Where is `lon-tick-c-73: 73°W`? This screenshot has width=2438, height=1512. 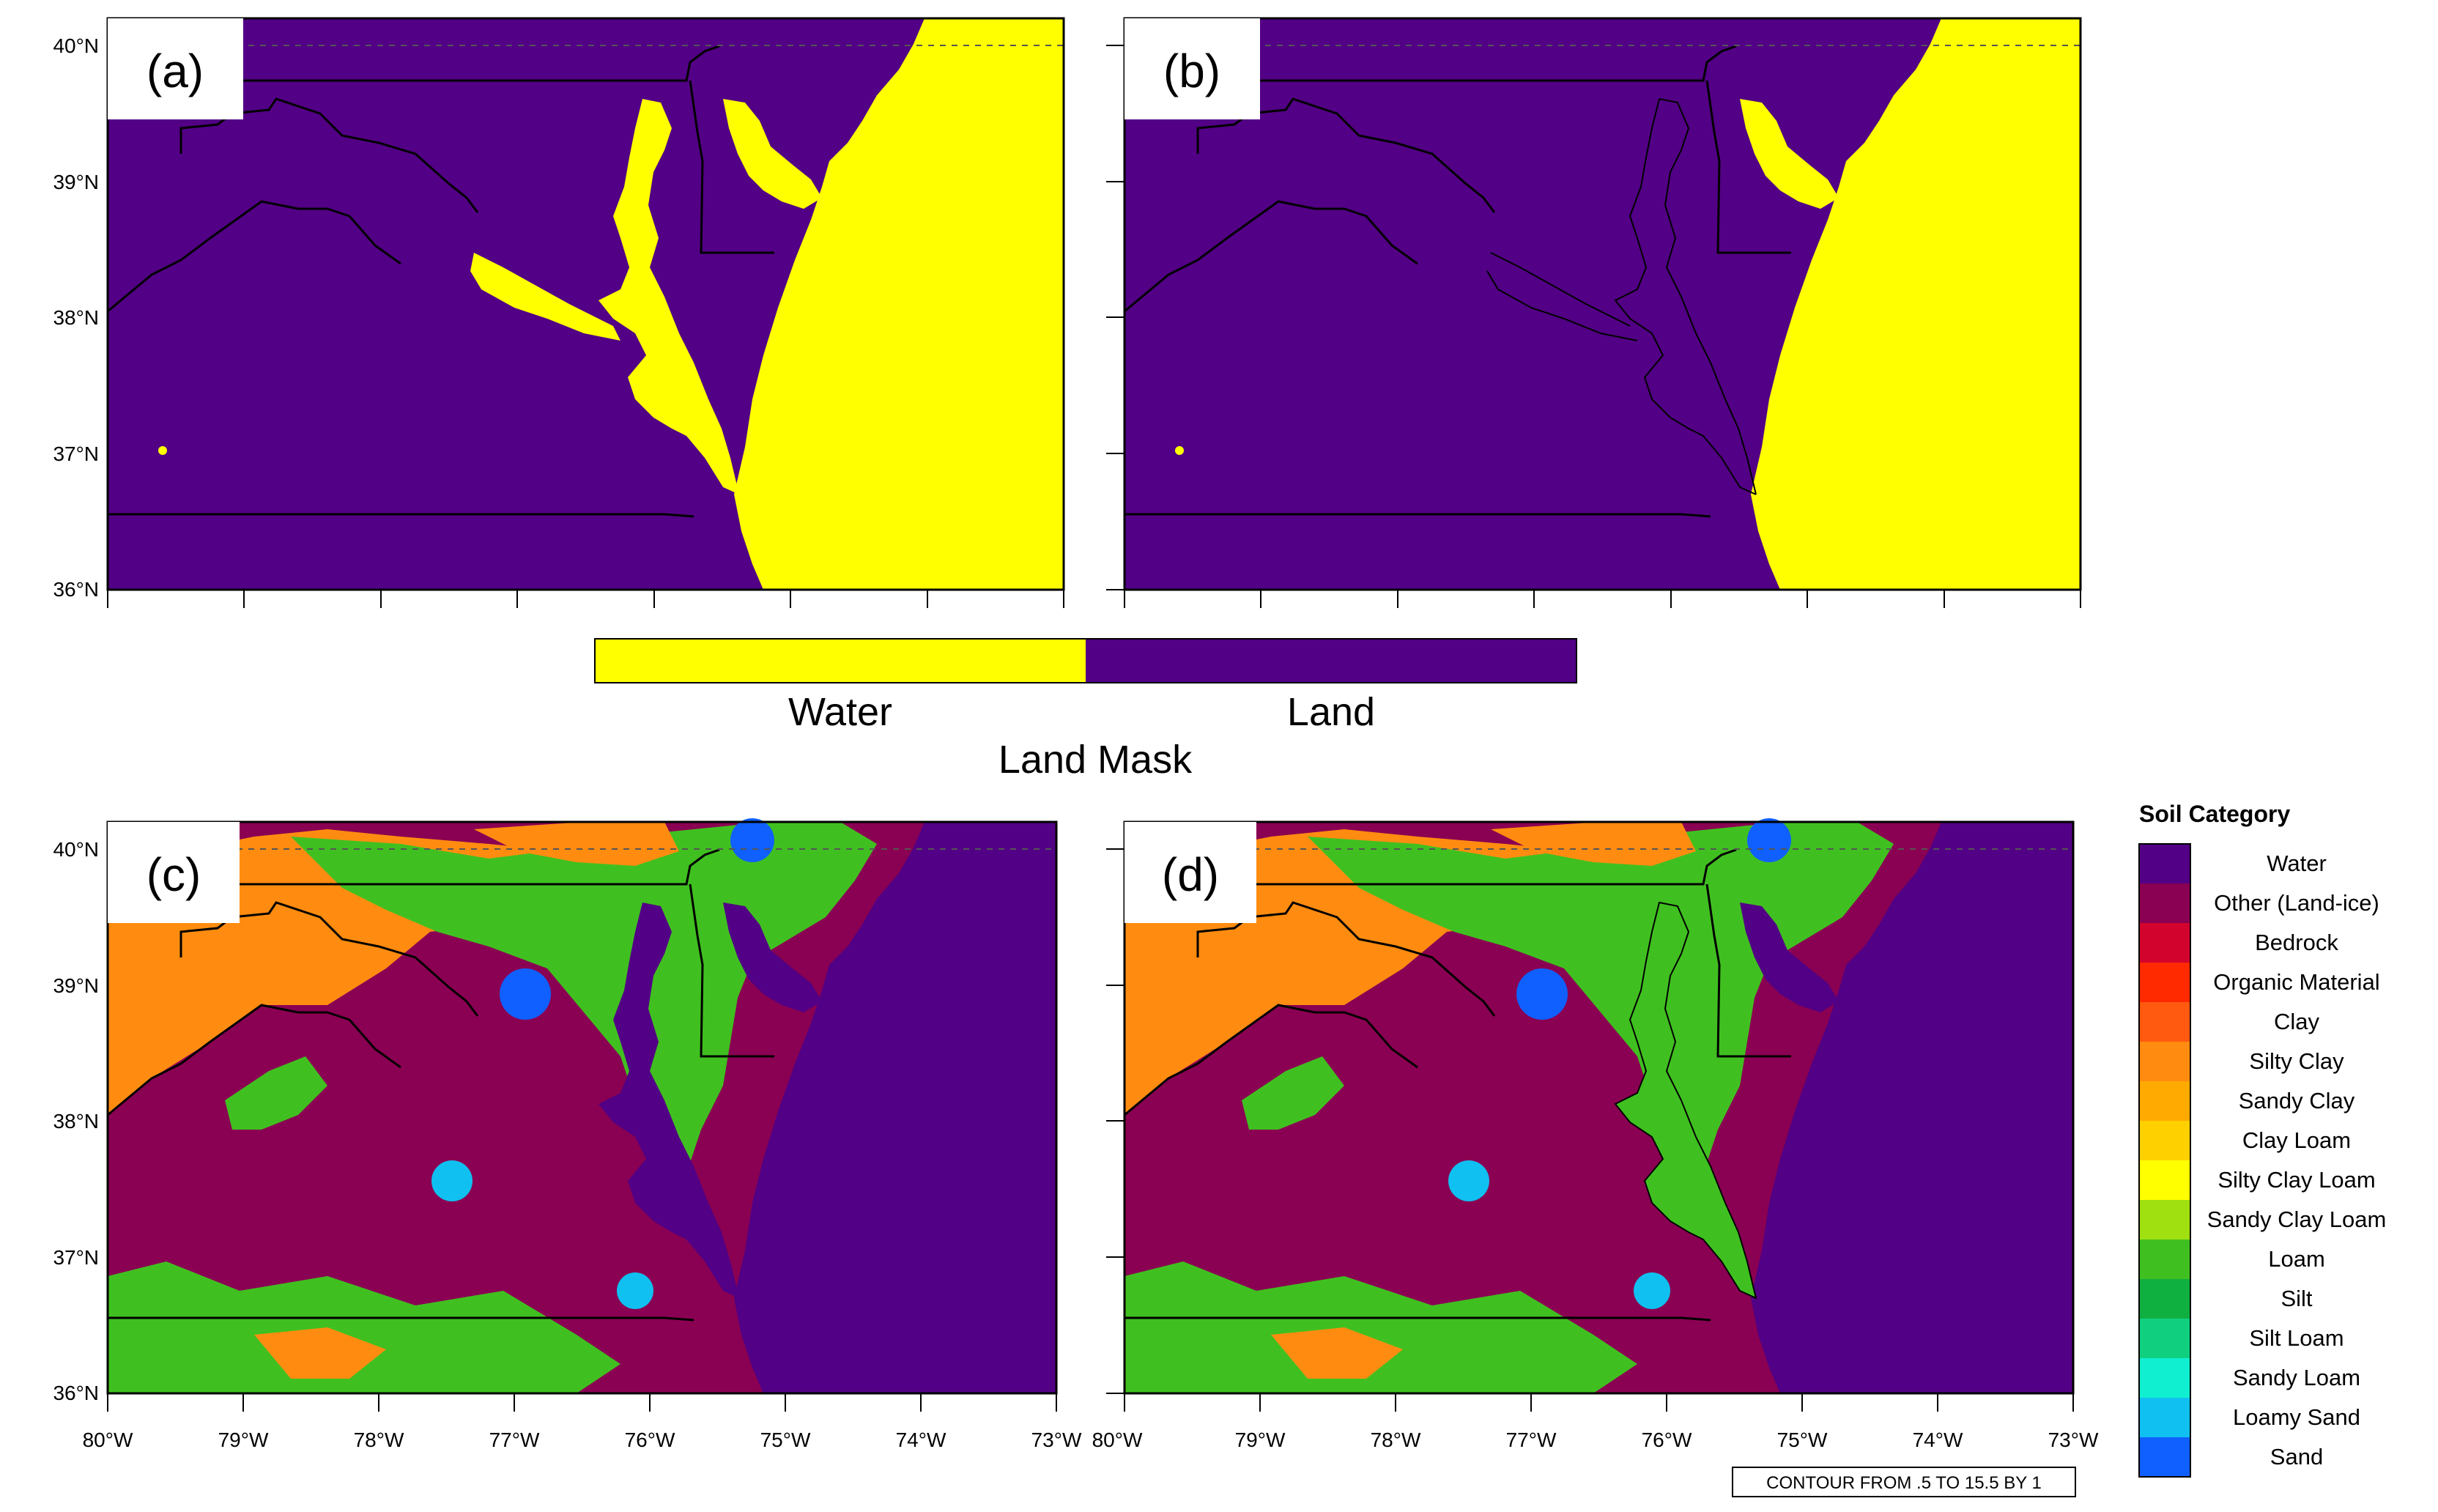
lon-tick-c-73: 73°W is located at coordinates (1056, 1439).